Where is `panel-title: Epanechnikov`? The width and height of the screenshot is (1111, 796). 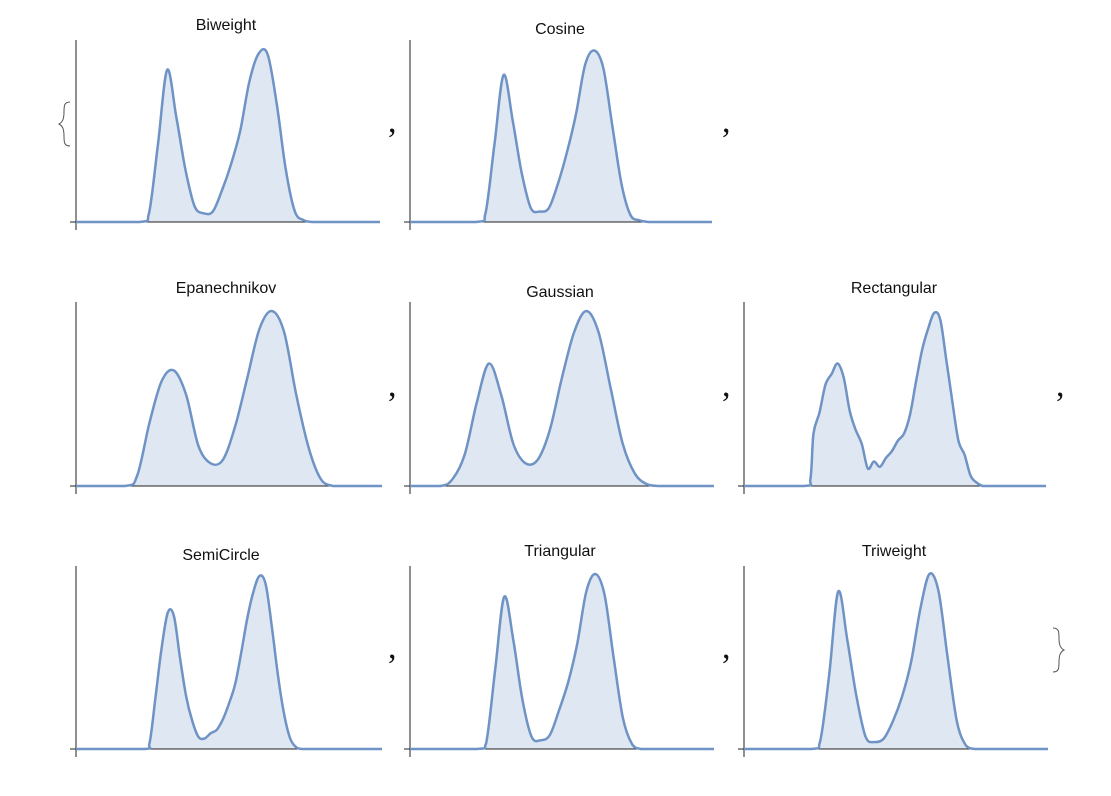 panel-title: Epanechnikov is located at coordinates (226, 288).